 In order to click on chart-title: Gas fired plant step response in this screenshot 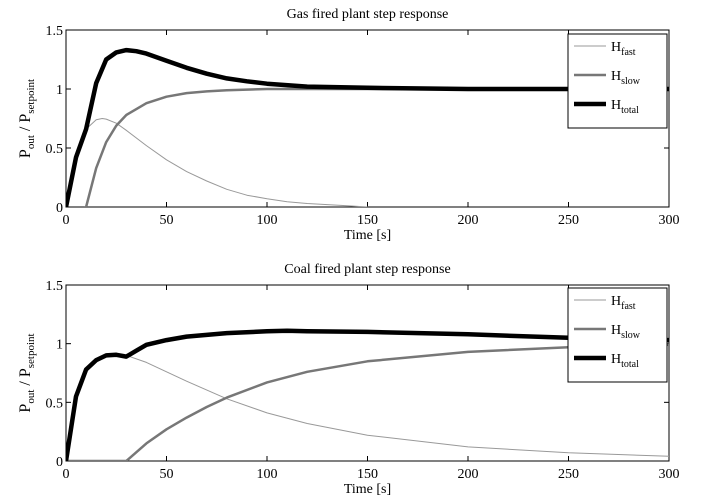, I will do `click(368, 14)`.